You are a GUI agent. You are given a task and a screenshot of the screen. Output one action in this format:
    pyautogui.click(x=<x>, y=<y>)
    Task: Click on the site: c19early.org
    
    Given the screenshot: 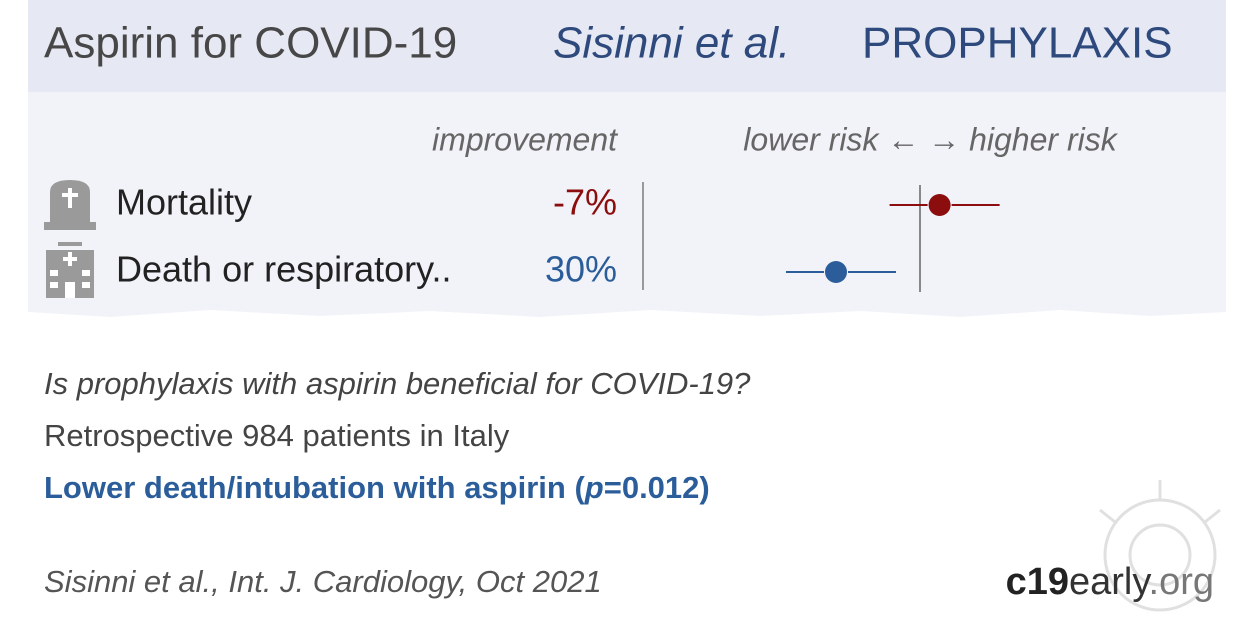 What is the action you would take?
    pyautogui.click(x=1110, y=582)
    